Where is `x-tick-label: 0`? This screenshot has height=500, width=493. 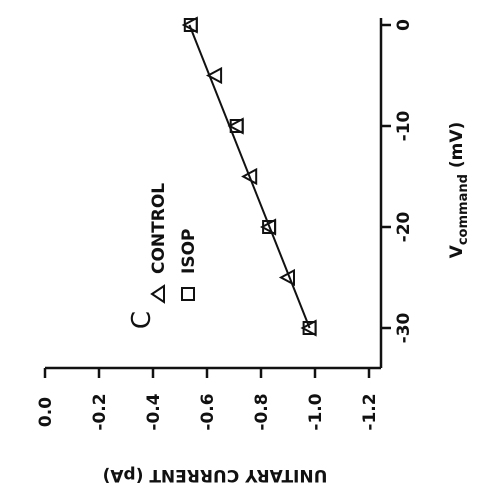 x-tick-label: 0 is located at coordinates (404, 25).